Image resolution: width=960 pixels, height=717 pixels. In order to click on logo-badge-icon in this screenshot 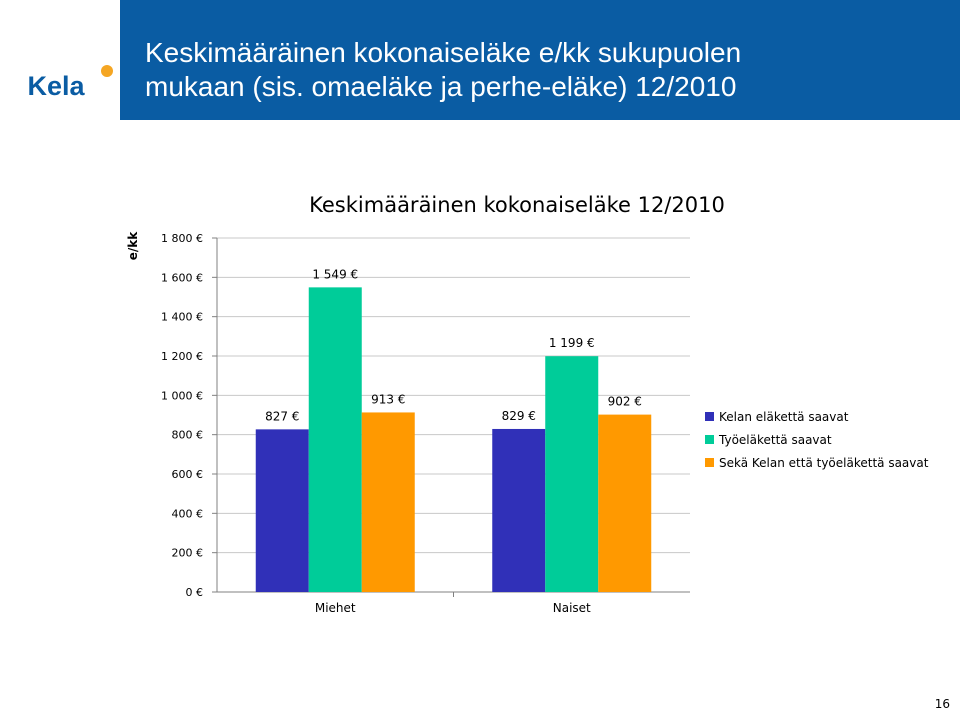, I will do `click(107, 71)`.